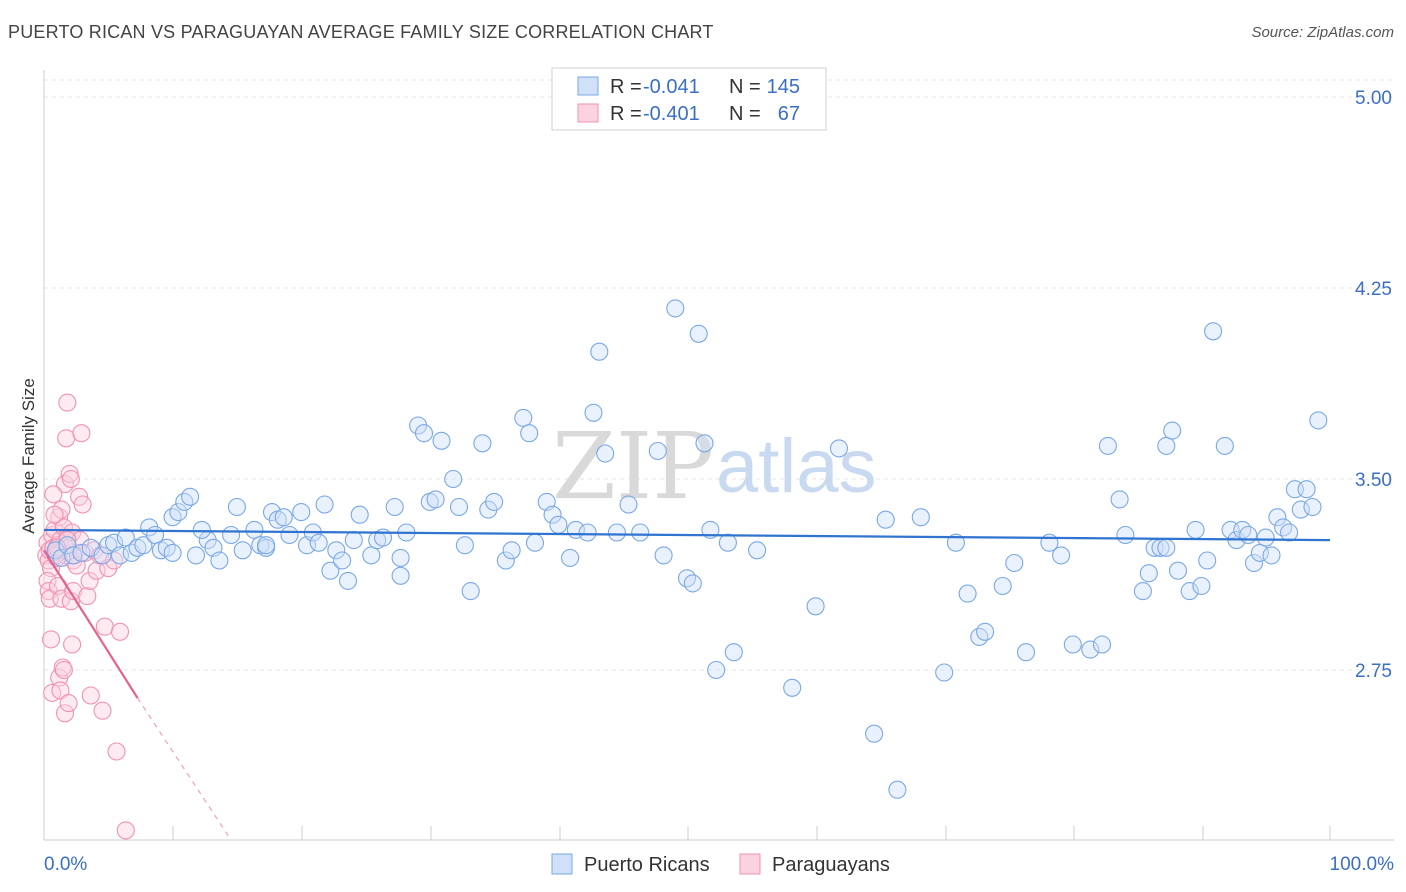 This screenshot has height=892, width=1406. I want to click on watermark-zip: ZIP, so click(633, 466).